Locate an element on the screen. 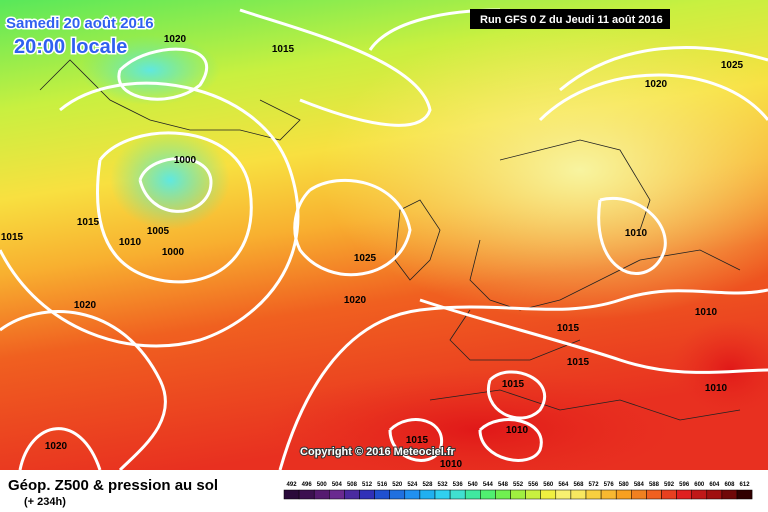 This screenshot has width=768, height=512. scale-label: 596 is located at coordinates (684, 485).